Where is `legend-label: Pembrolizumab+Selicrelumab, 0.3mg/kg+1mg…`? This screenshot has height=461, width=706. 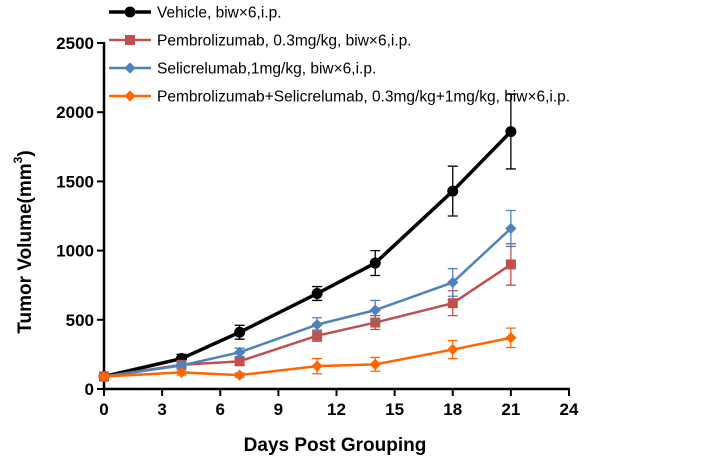
legend-label: Pembrolizumab+Selicrelumab, 0.3mg/kg+1mg… is located at coordinates (363, 97).